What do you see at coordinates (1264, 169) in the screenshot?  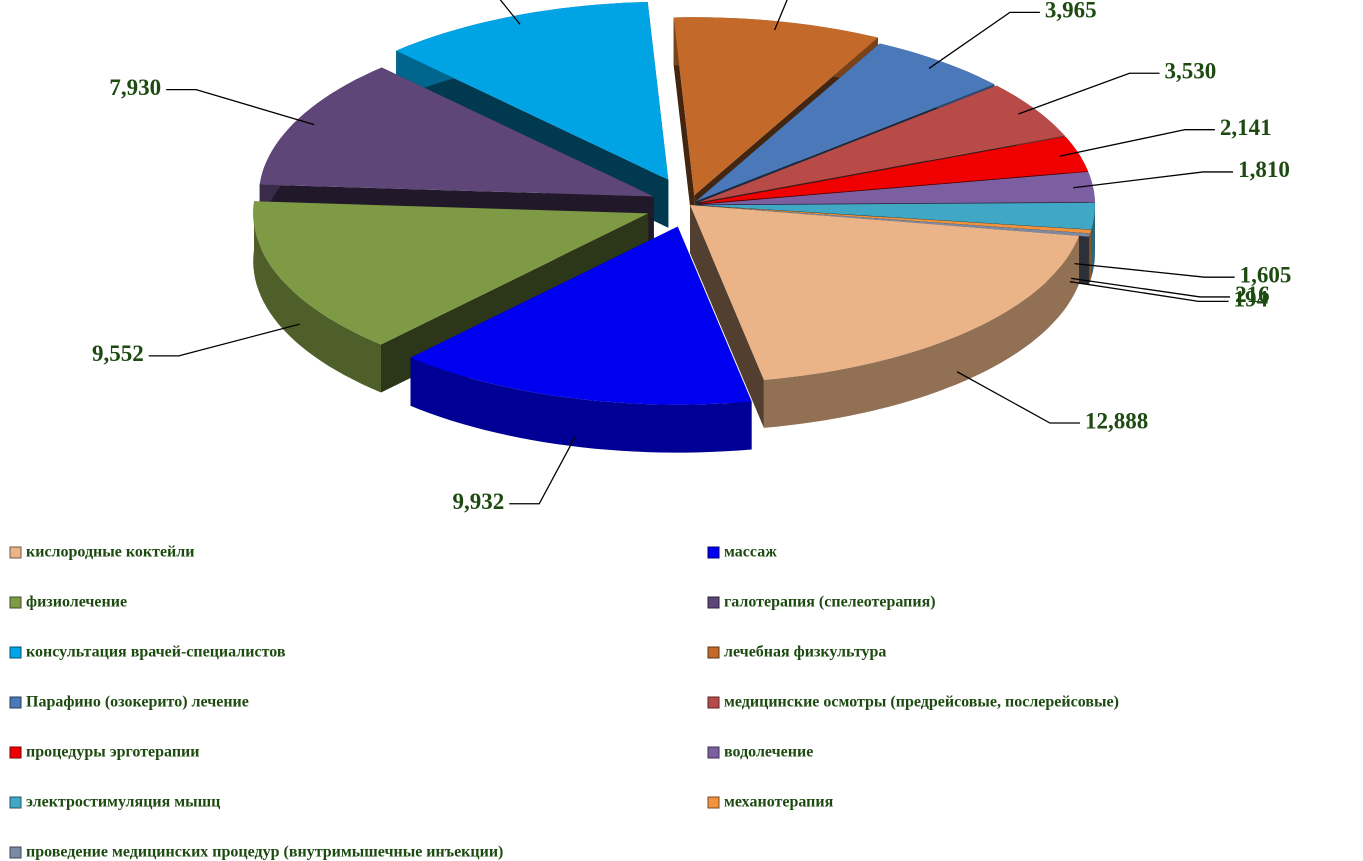 I see `data-label: 1,810` at bounding box center [1264, 169].